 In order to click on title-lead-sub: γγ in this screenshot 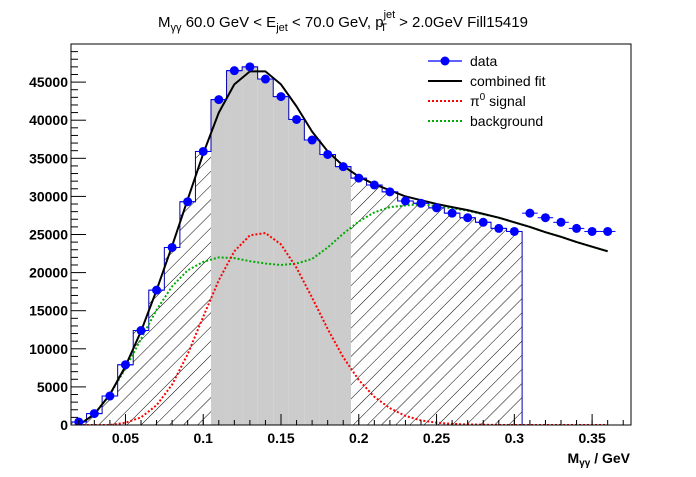, I will do `click(177, 28)`.